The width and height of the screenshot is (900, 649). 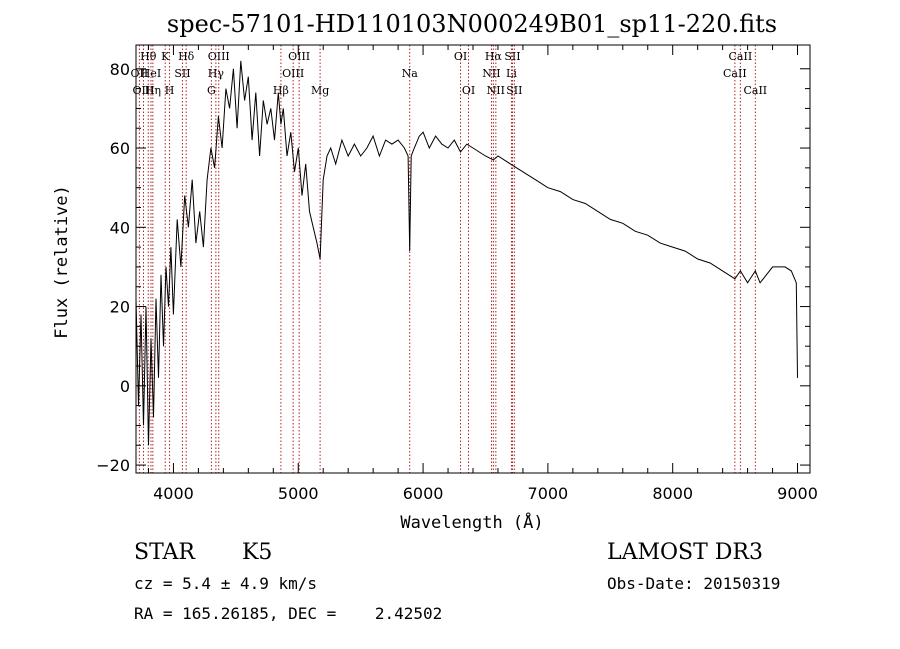 I want to click on x-tick-label-1: 5000, so click(x=298, y=493).